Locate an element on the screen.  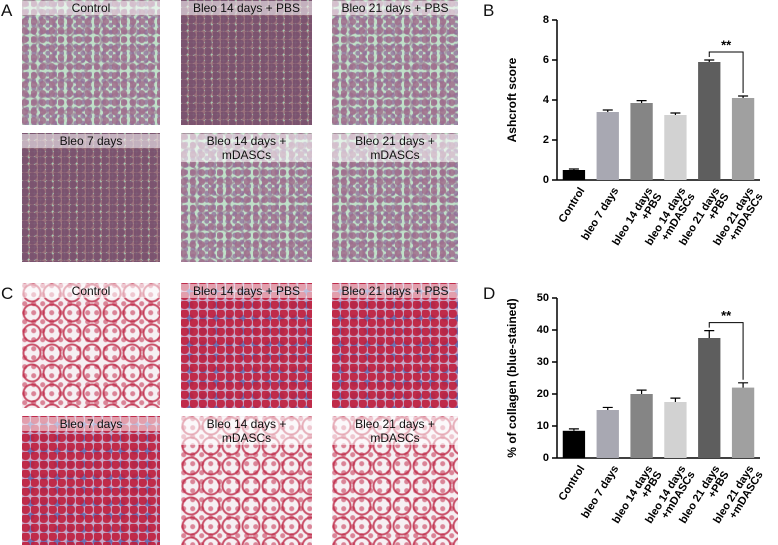
y-tick-label: 20 is located at coordinates (543, 394).